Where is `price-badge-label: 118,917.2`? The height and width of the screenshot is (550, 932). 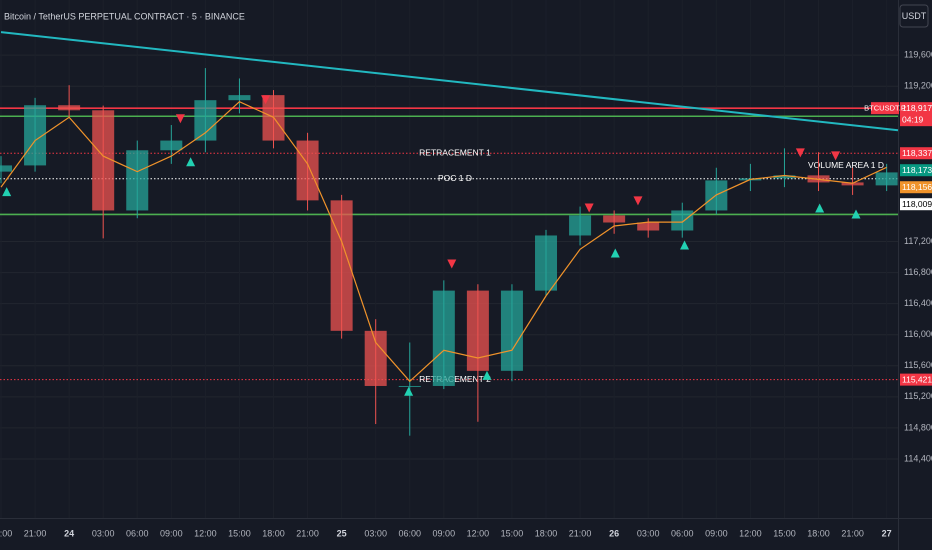
price-badge-label: 118,917.2 is located at coordinates (917, 108).